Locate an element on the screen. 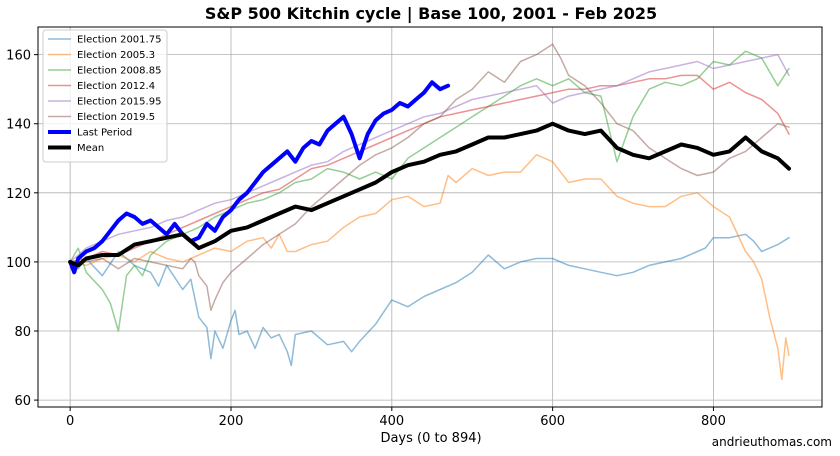  x-tick-label: 600 is located at coordinates (552, 421).